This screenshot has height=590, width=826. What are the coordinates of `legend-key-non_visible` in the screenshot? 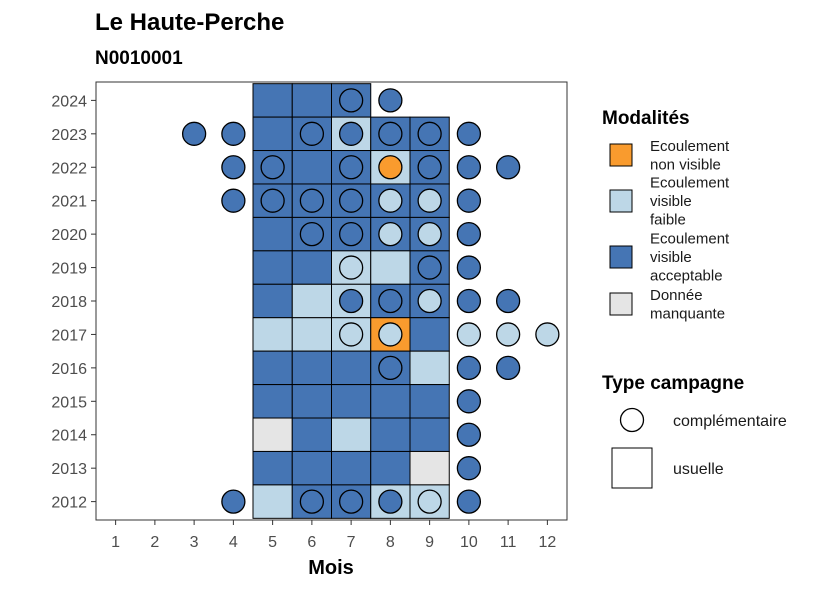 It's located at (621, 155).